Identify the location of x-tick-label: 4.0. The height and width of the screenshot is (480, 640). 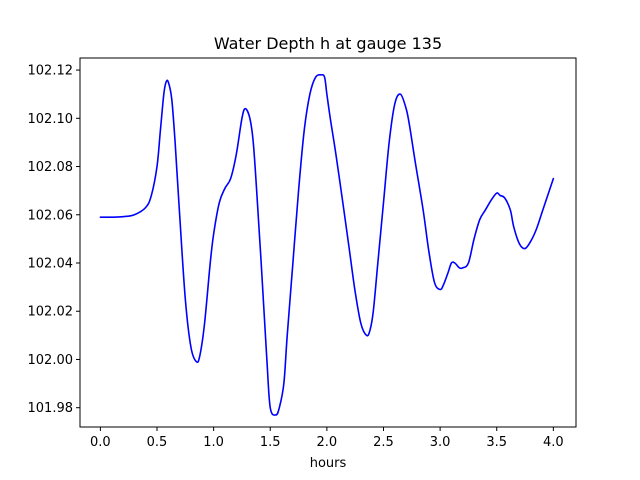
(553, 442).